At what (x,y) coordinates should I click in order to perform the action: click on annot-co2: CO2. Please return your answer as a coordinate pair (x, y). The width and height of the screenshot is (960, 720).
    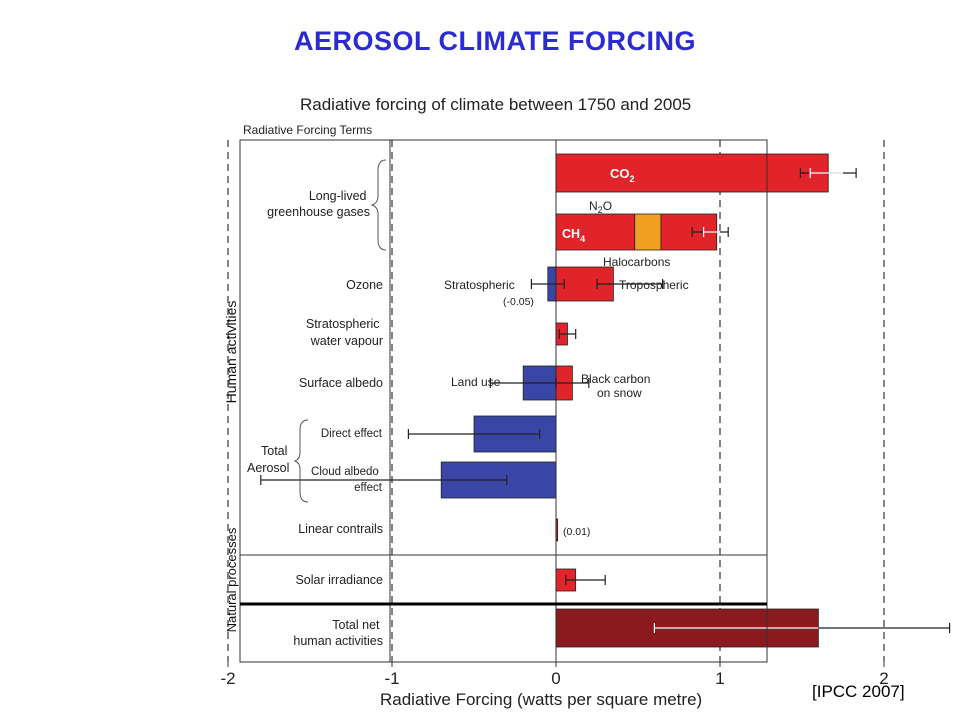
    Looking at the image, I should click on (622, 175).